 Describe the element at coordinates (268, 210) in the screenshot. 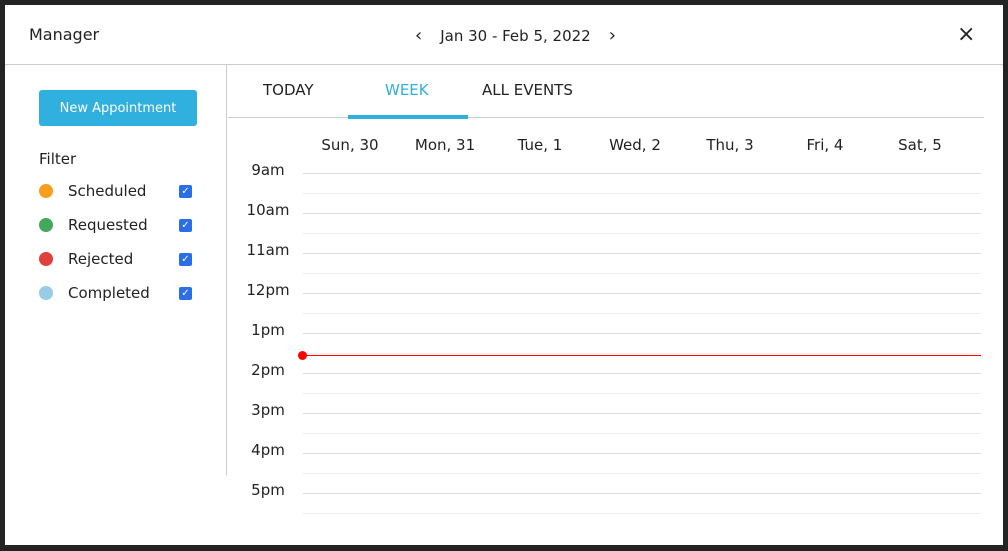

I see `hour-label: 10am` at that location.